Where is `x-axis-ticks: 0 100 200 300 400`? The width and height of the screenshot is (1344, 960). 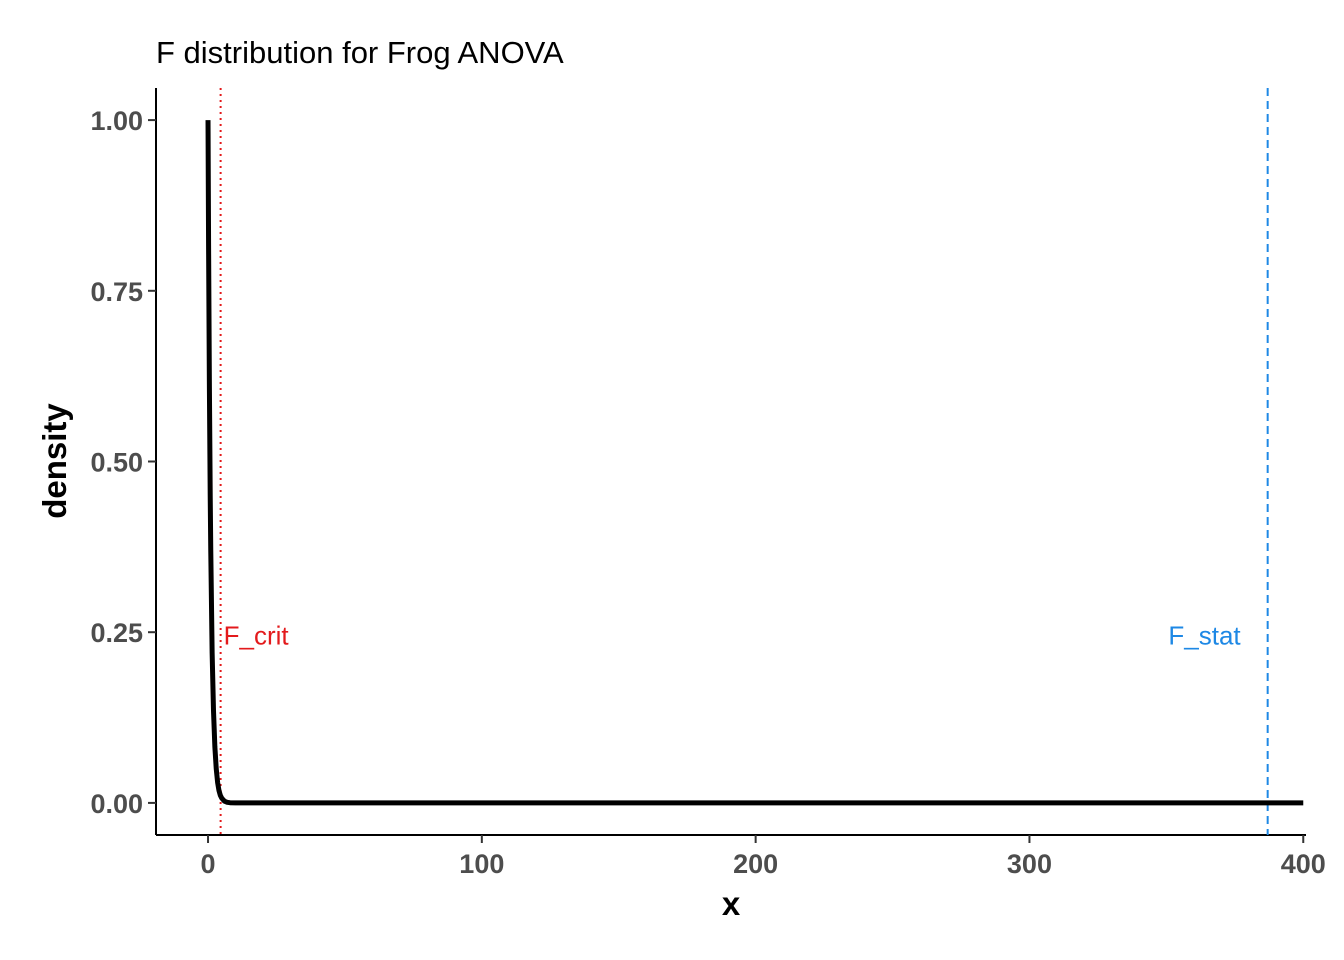 x-axis-ticks: 0 100 200 300 400 is located at coordinates (763, 857).